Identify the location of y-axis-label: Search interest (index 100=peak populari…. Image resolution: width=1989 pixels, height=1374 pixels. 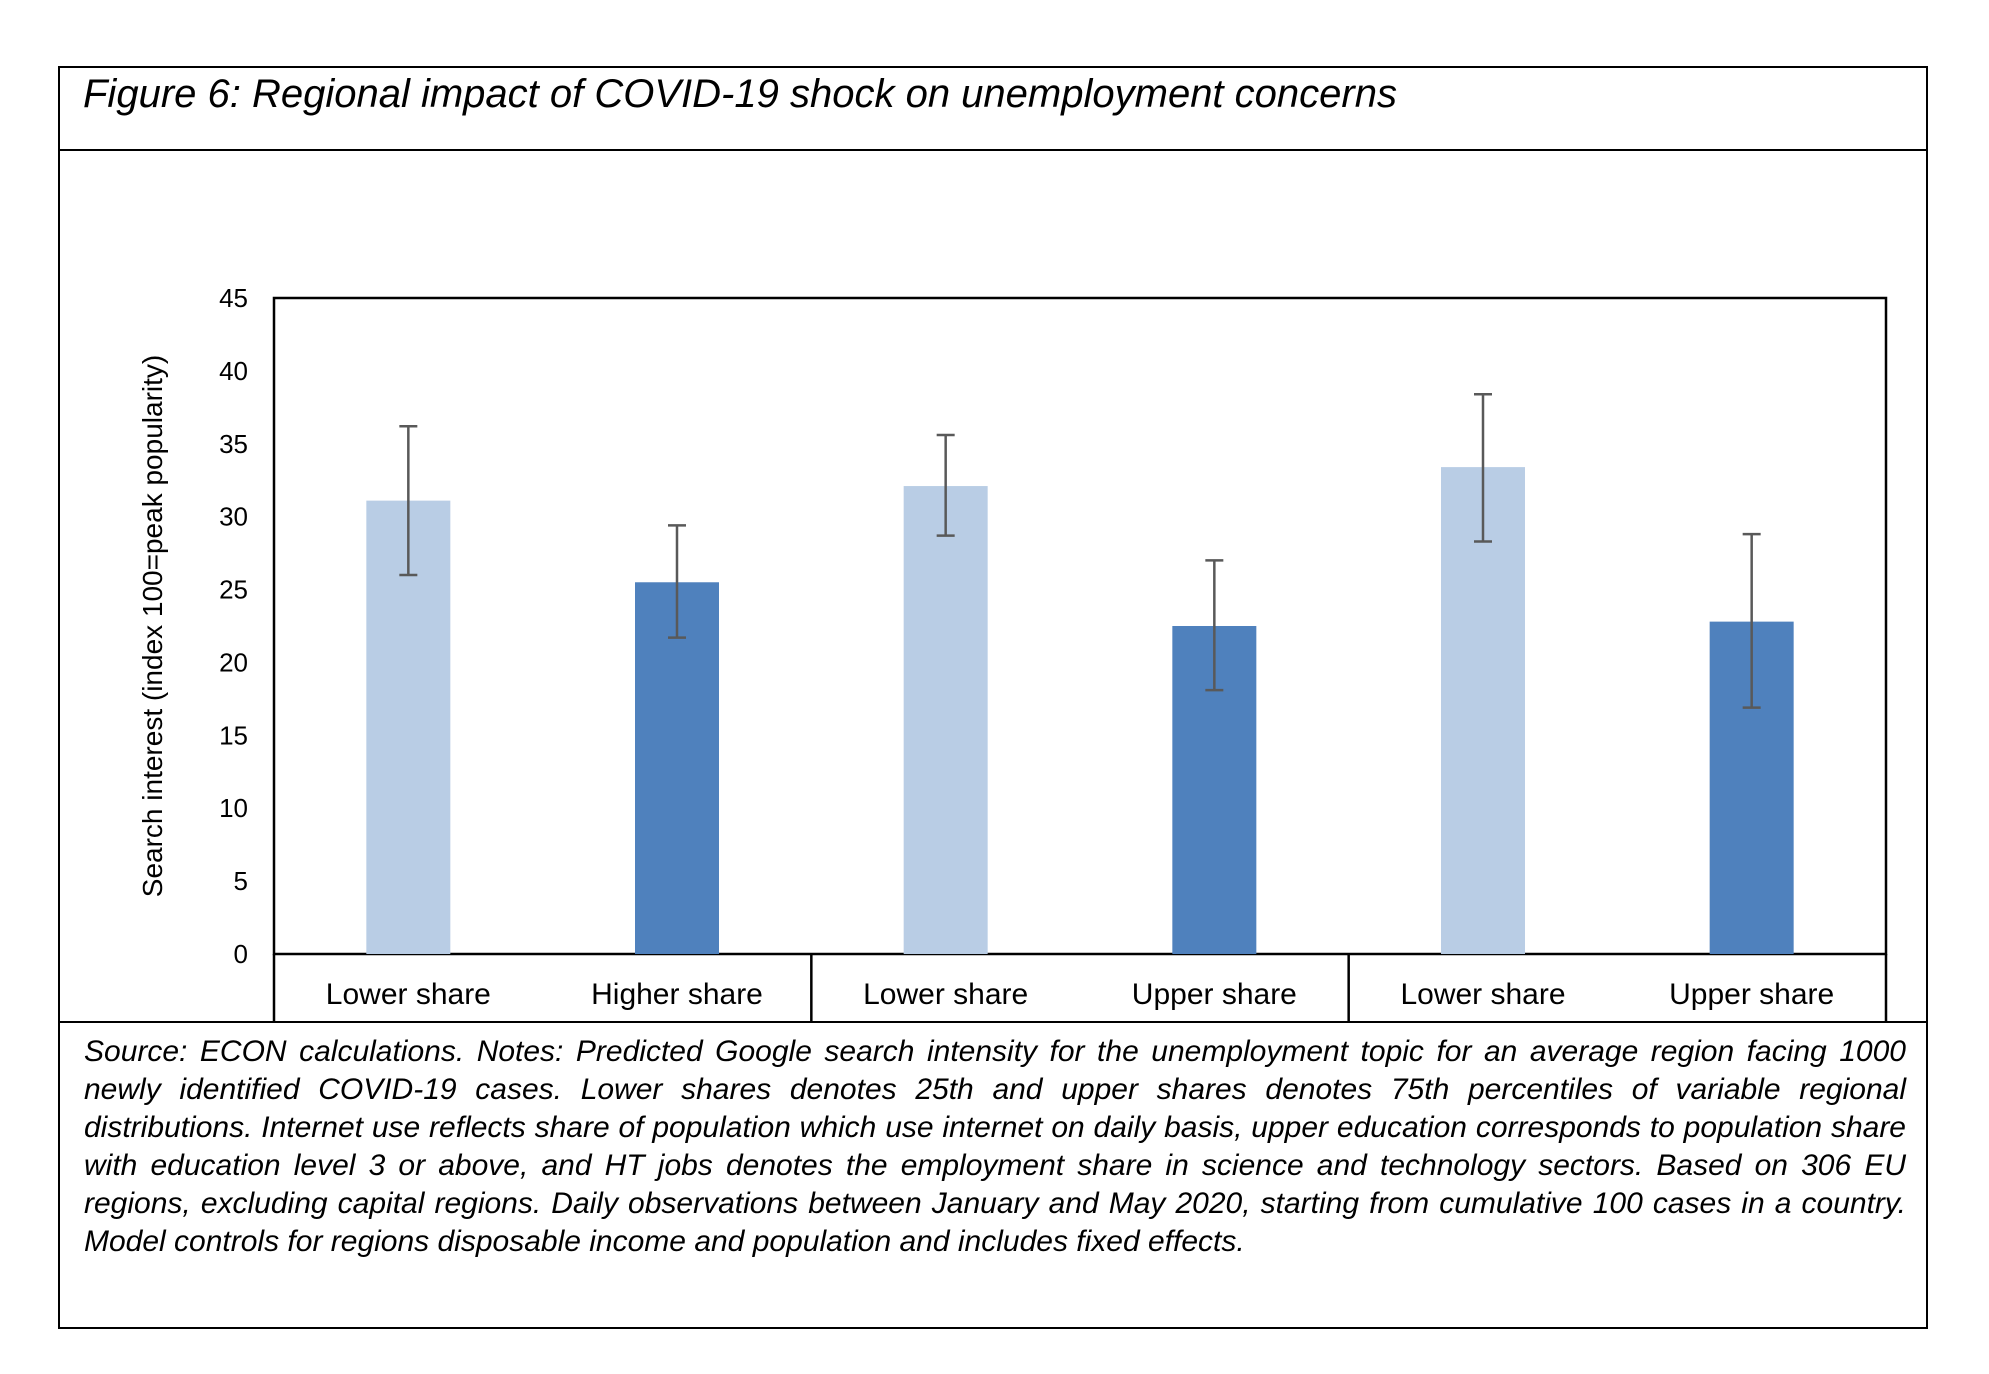
(152, 626).